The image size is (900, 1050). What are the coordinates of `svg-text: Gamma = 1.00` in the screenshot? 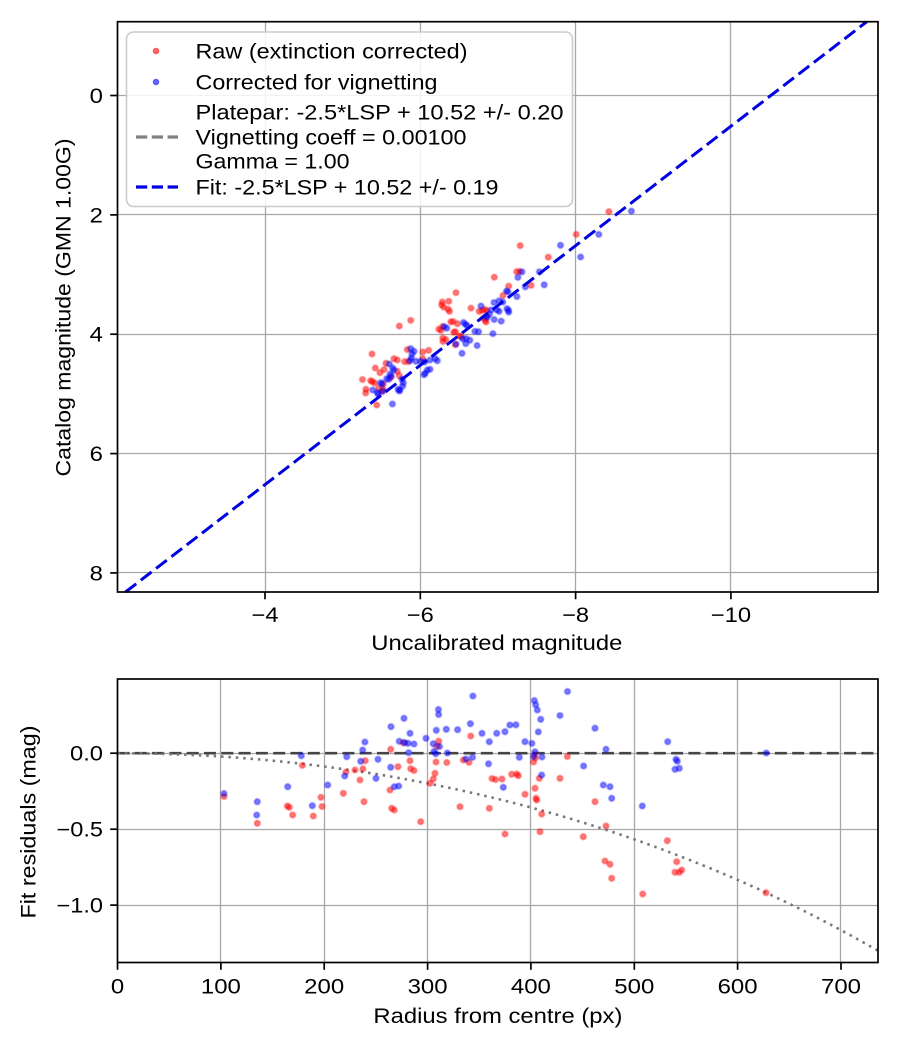 It's located at (273, 162).